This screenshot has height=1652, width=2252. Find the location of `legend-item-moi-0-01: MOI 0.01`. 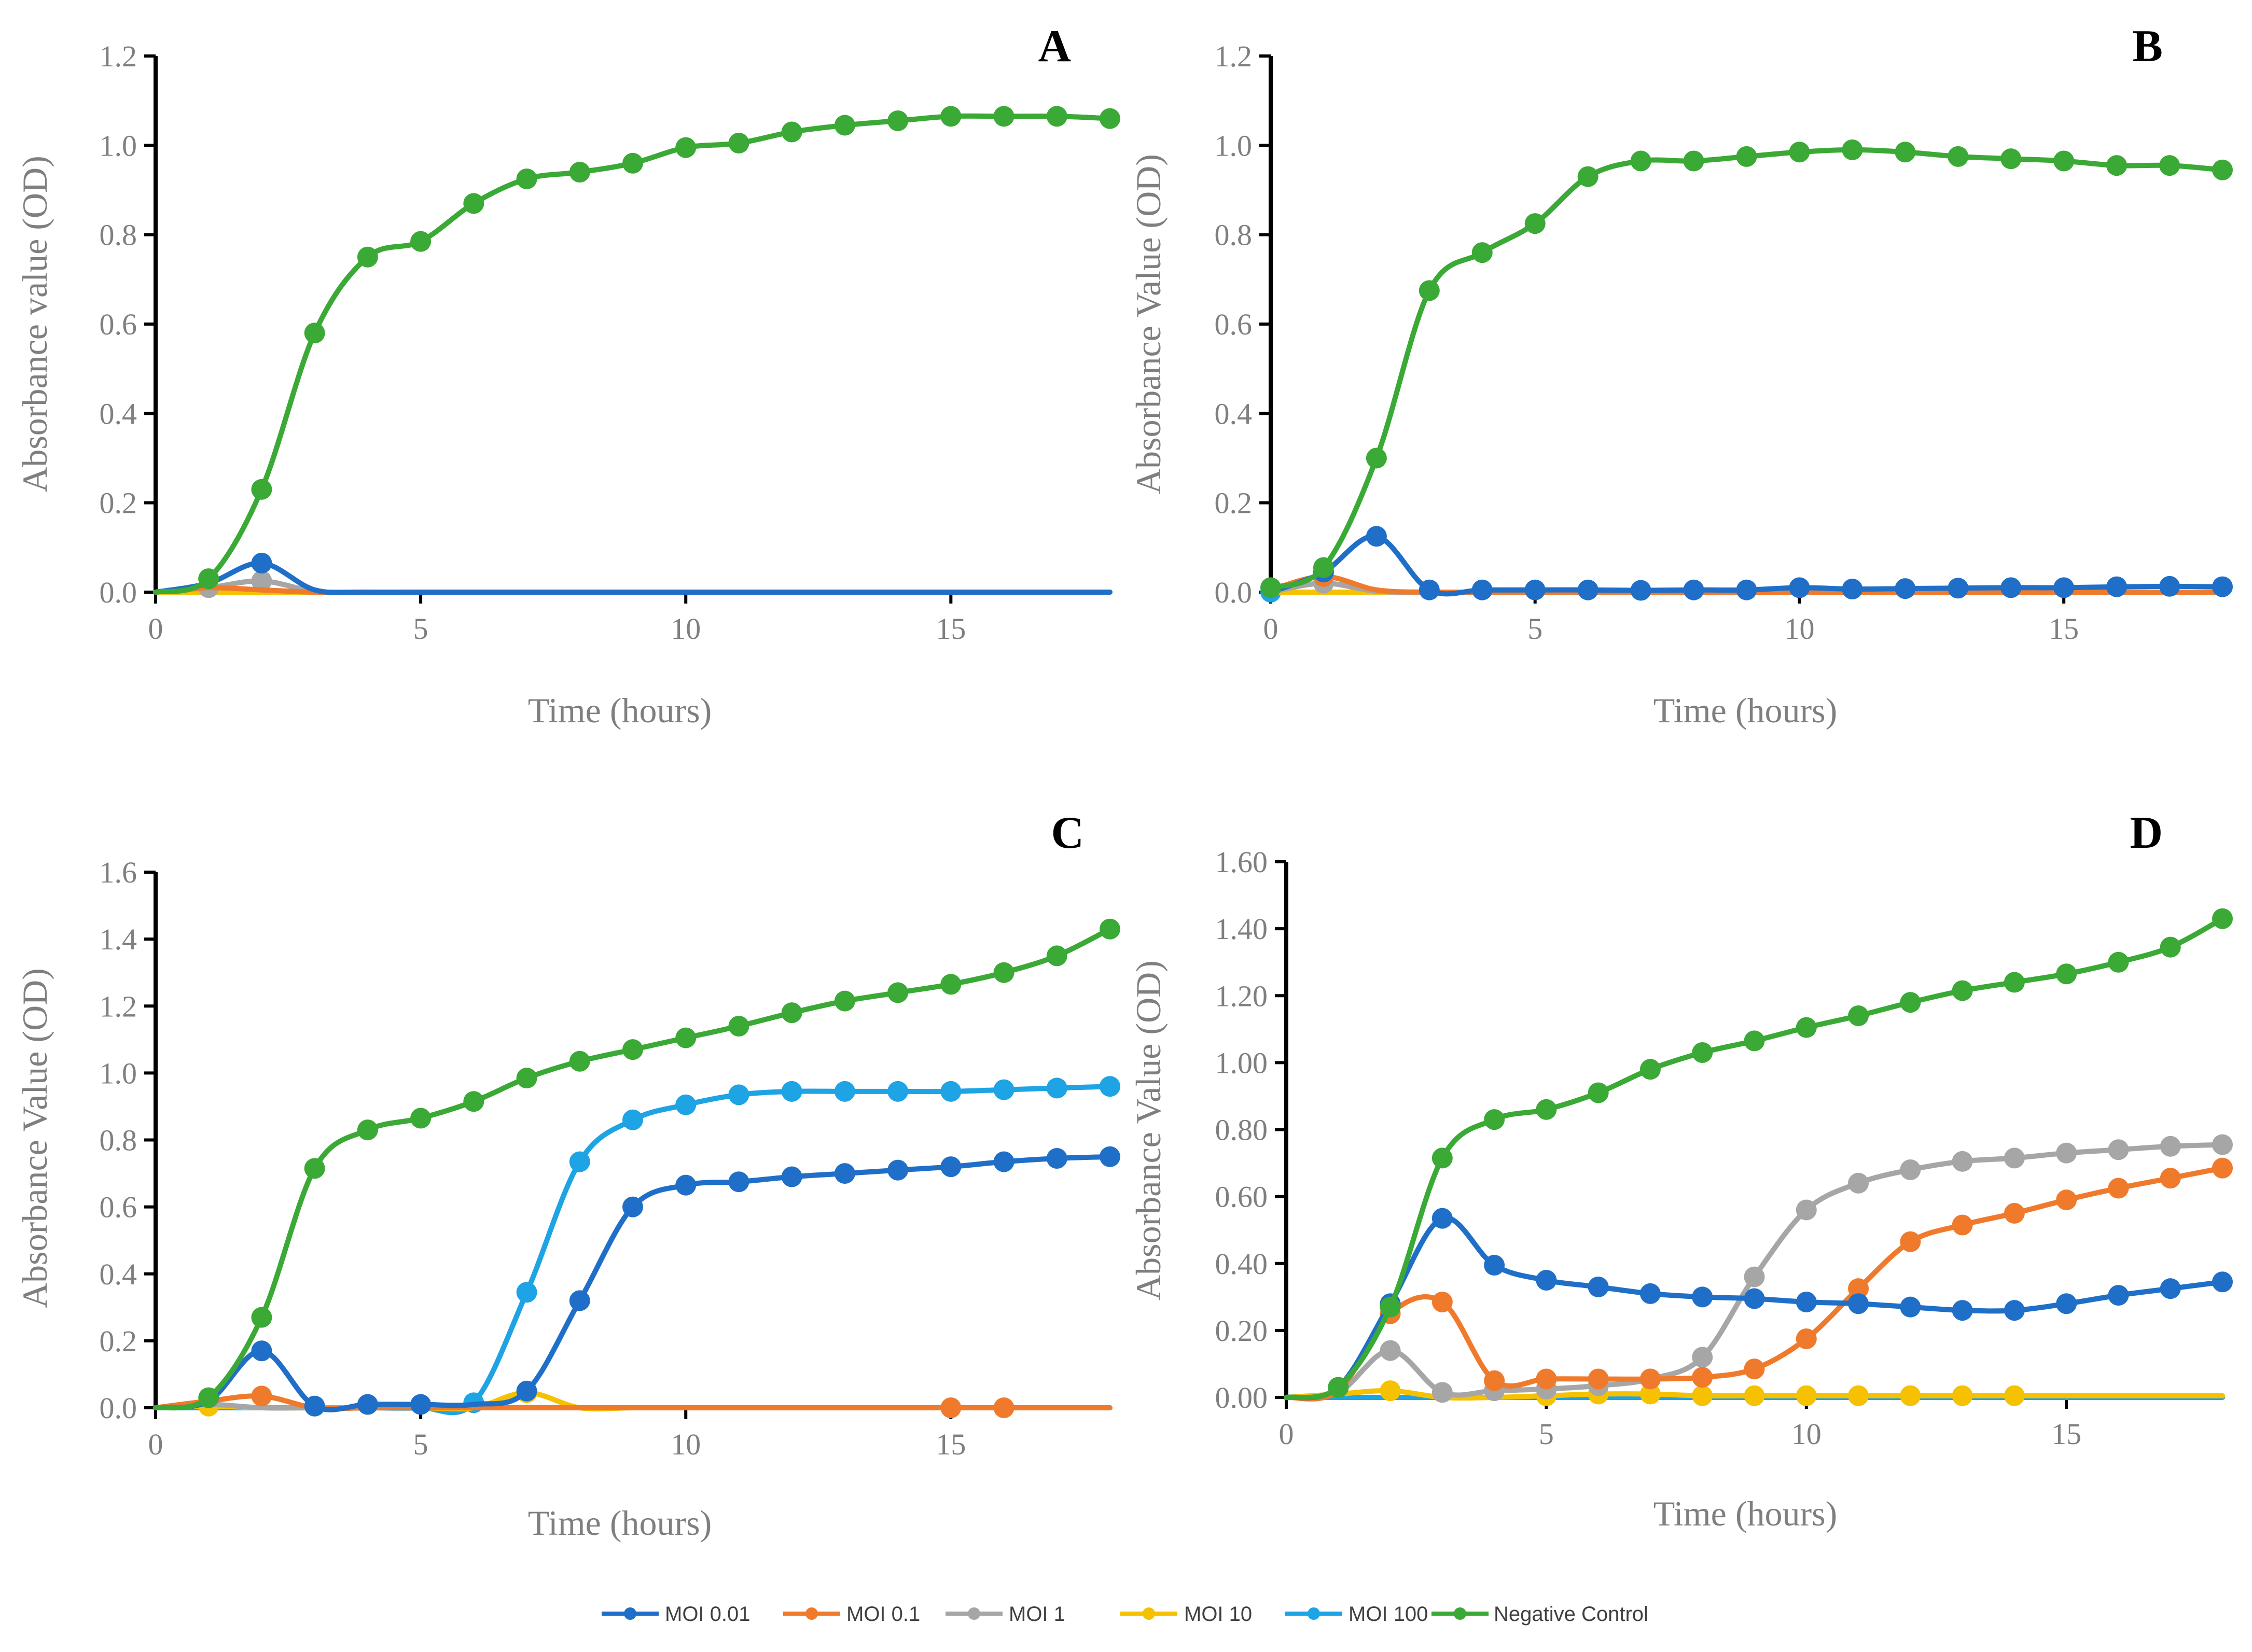

legend-item-moi-0-01: MOI 0.01 is located at coordinates (676, 1614).